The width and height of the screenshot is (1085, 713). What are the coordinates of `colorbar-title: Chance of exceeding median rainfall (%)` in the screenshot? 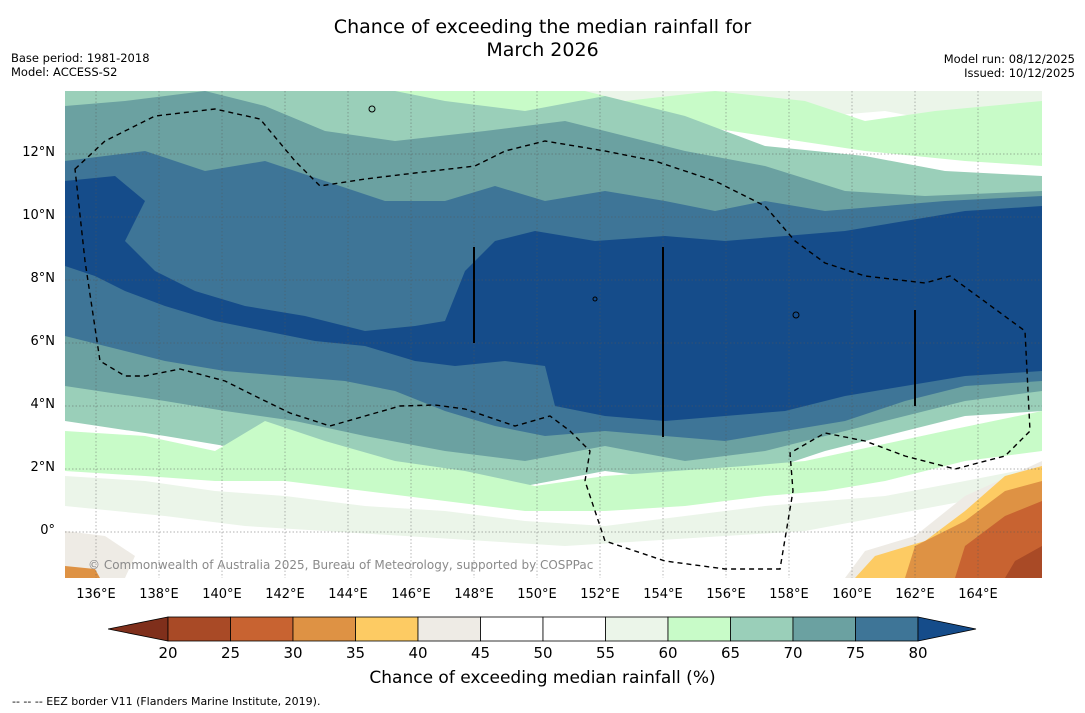 It's located at (542, 678).